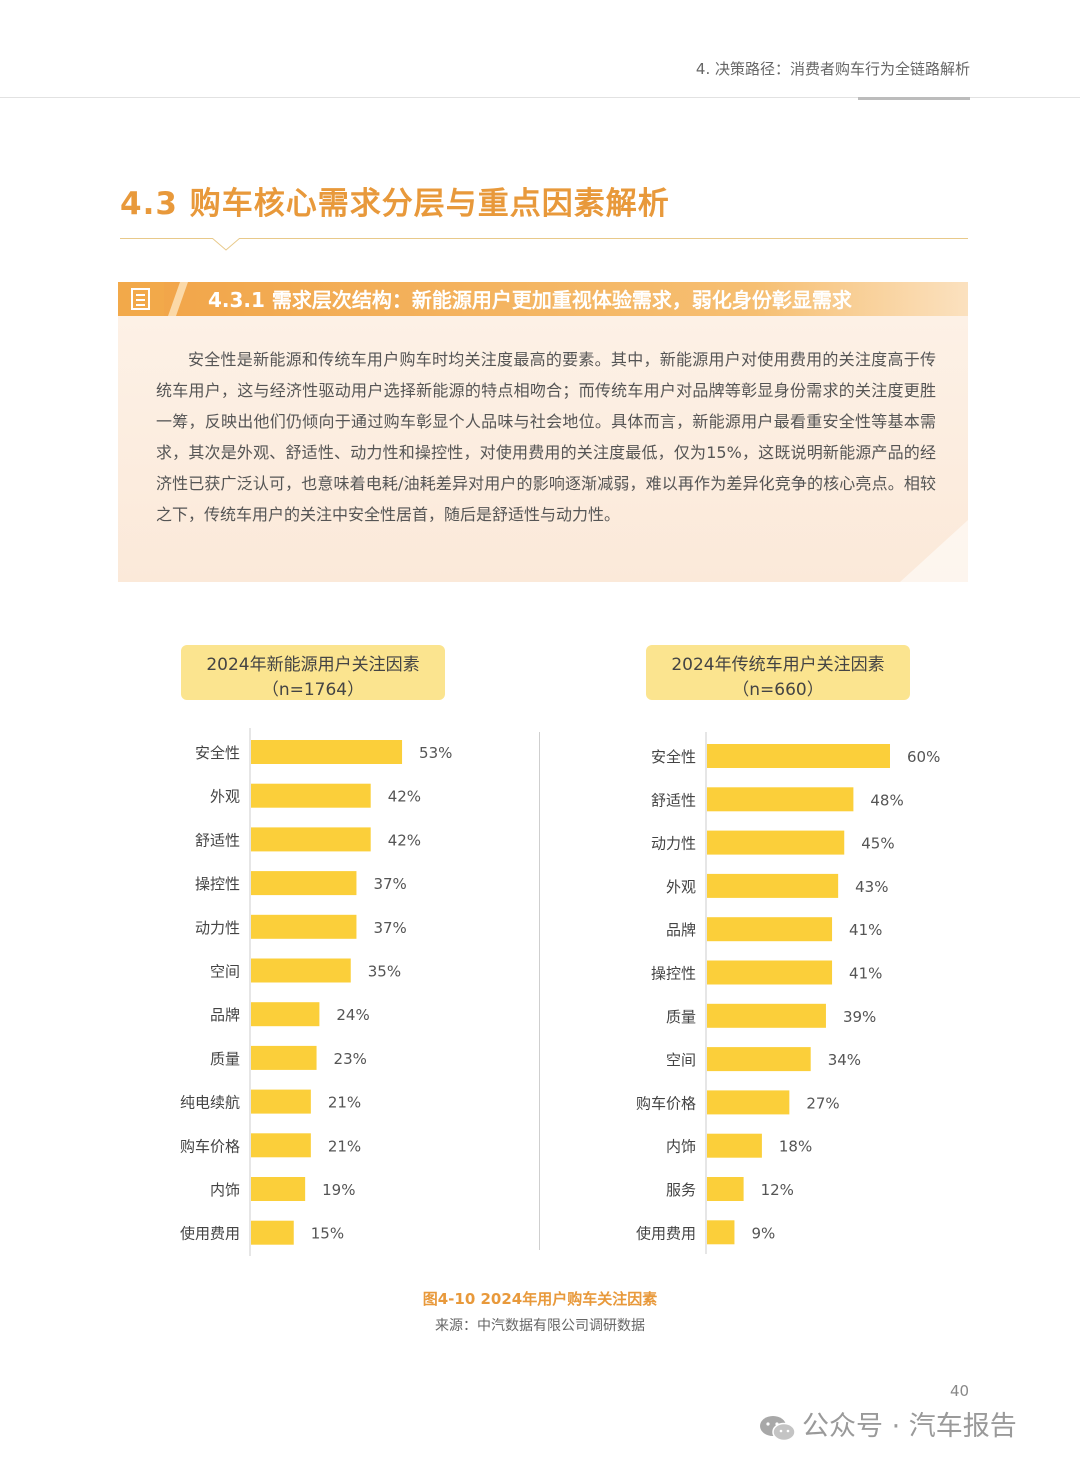 The height and width of the screenshot is (1466, 1080). Describe the element at coordinates (681, 887) in the screenshot. I see `ice-category-label-3: 外观` at that location.